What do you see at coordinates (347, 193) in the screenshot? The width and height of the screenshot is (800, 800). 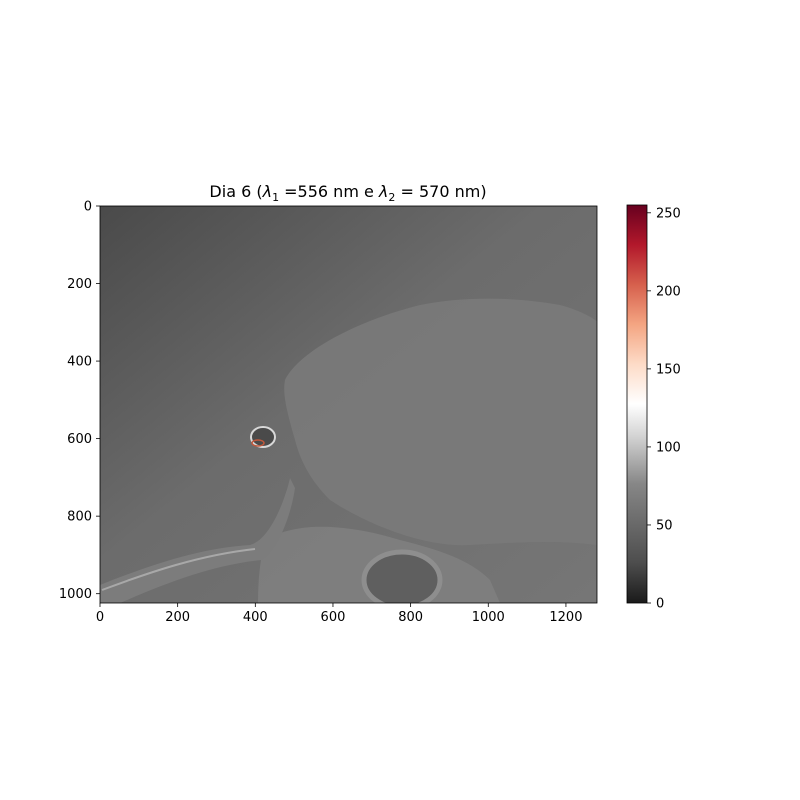 I see `chart-title: Dia 6 (λ1 =556 nm e λ2 = 570 nm)` at bounding box center [347, 193].